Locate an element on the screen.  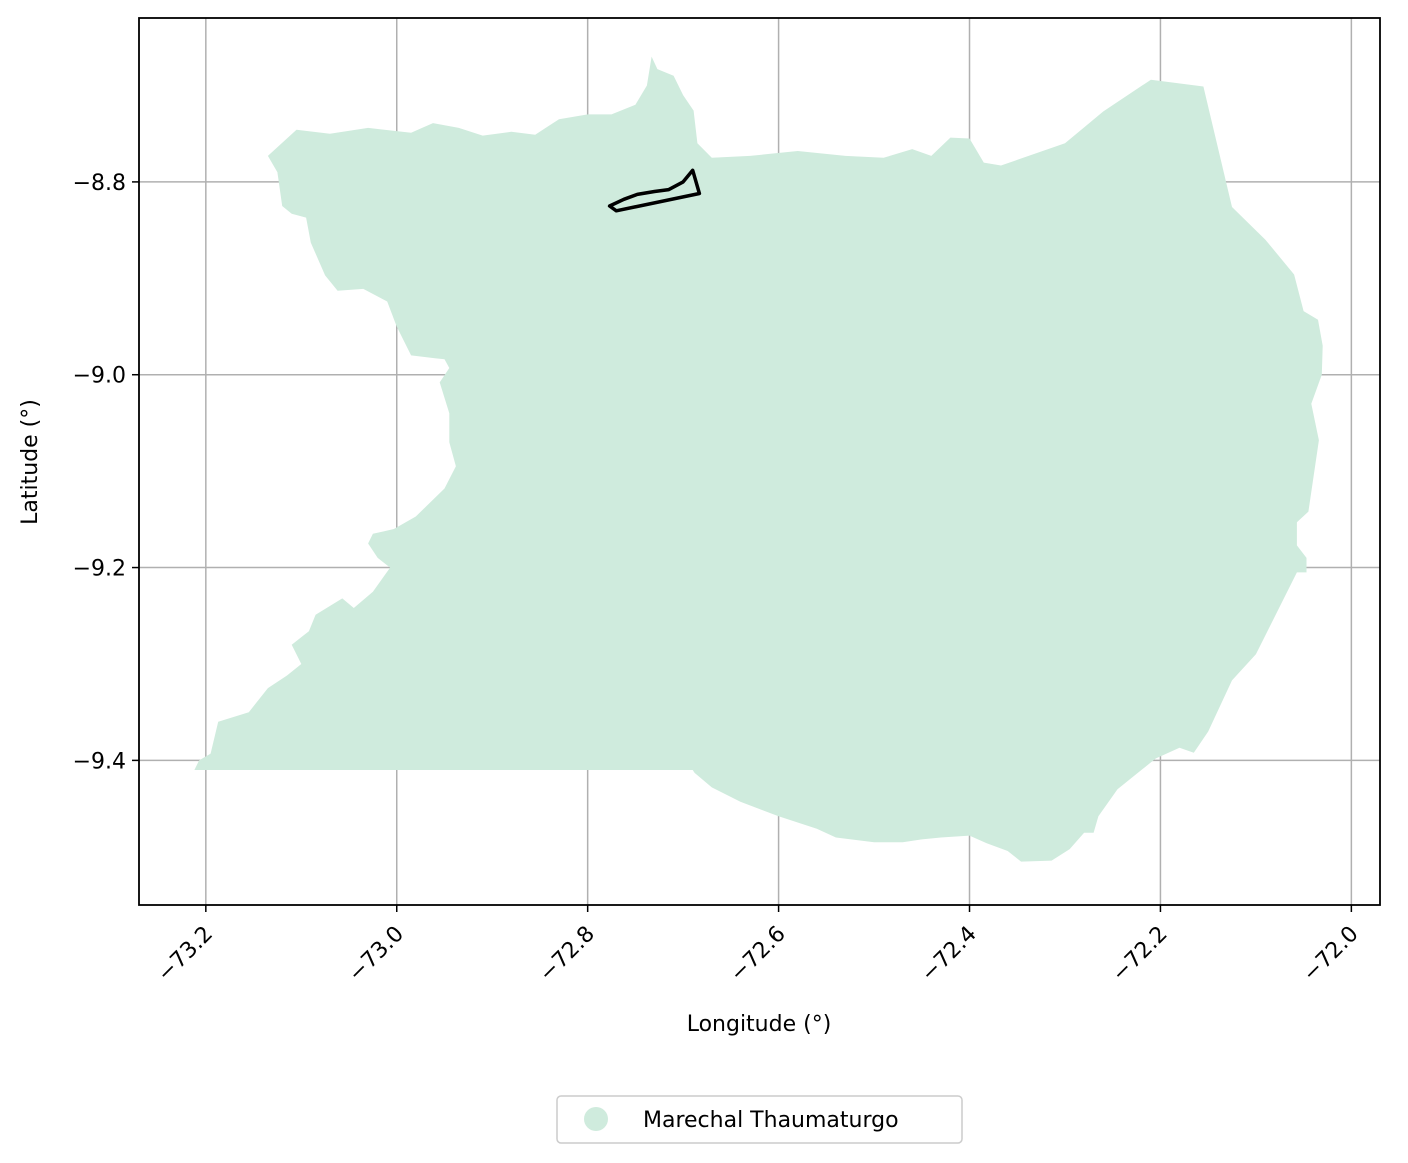
legend-label: Marechal Thaumaturgo is located at coordinates (771, 1120).